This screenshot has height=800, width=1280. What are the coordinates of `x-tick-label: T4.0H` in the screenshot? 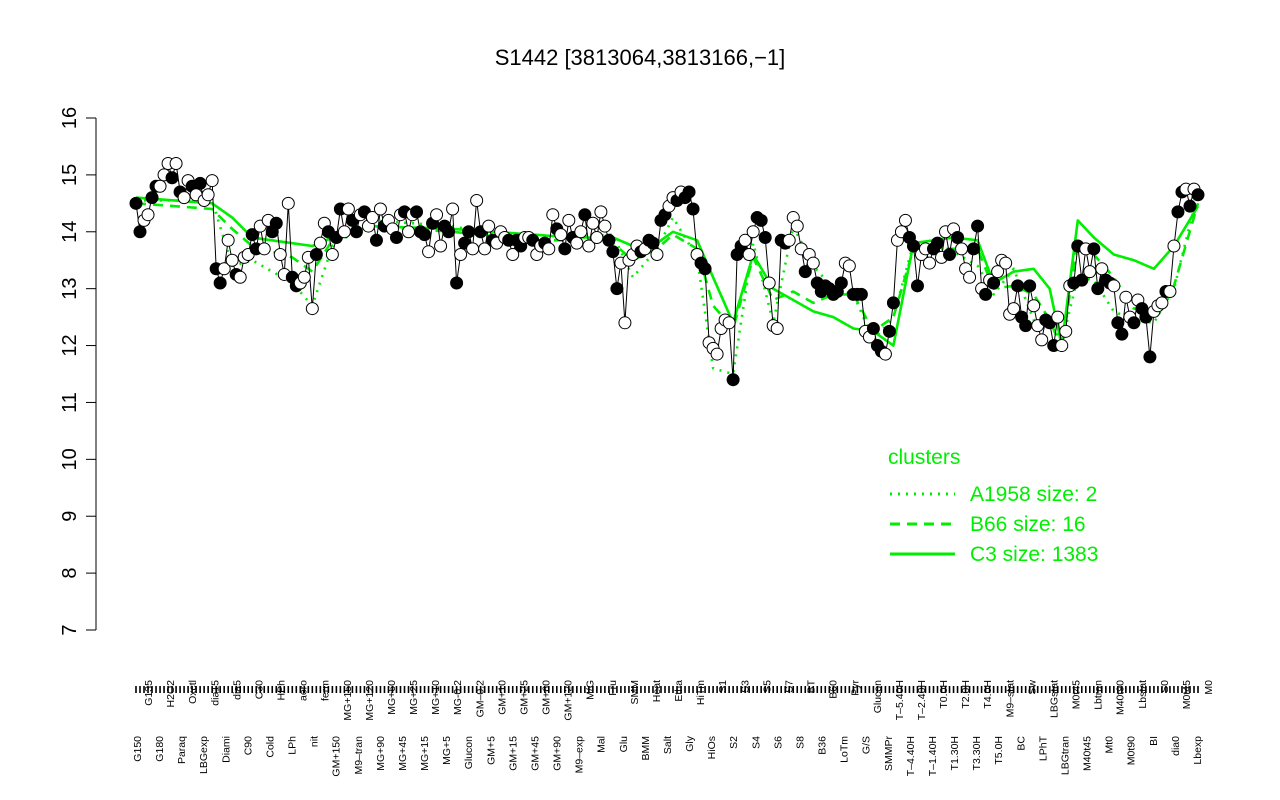 It's located at (988, 694).